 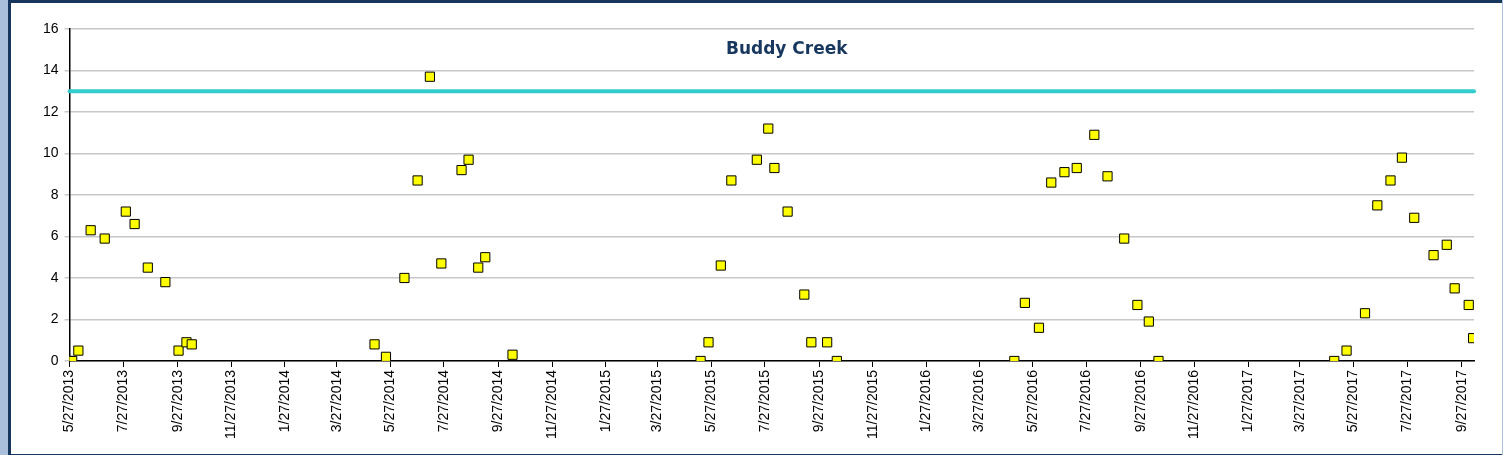 What do you see at coordinates (335, 401) in the screenshot?
I see `x-tick-label: 3/27/2014` at bounding box center [335, 401].